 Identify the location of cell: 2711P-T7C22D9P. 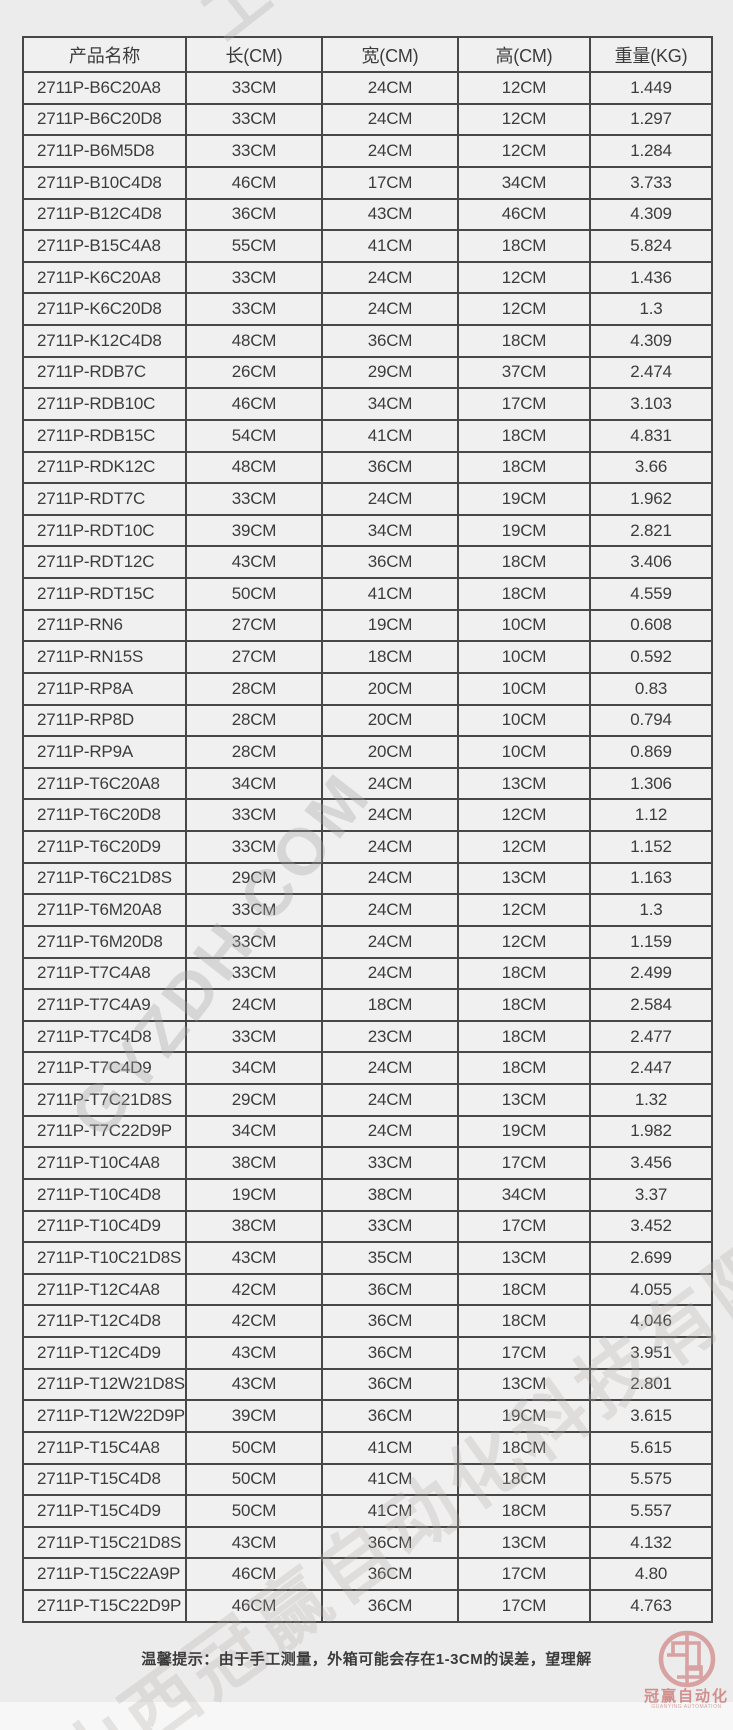
(104, 1131).